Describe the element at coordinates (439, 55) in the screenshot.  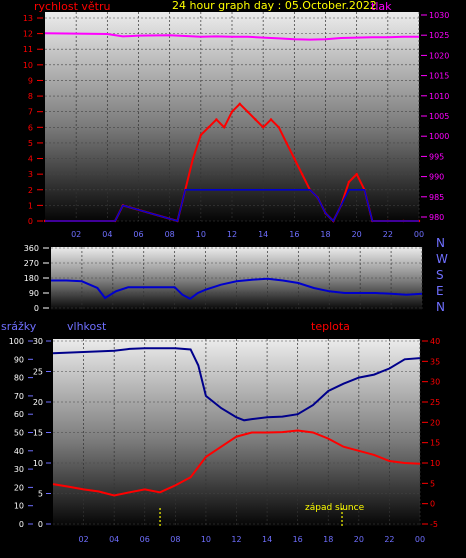
I see `pressure-y-tick-label: 1020` at that location.